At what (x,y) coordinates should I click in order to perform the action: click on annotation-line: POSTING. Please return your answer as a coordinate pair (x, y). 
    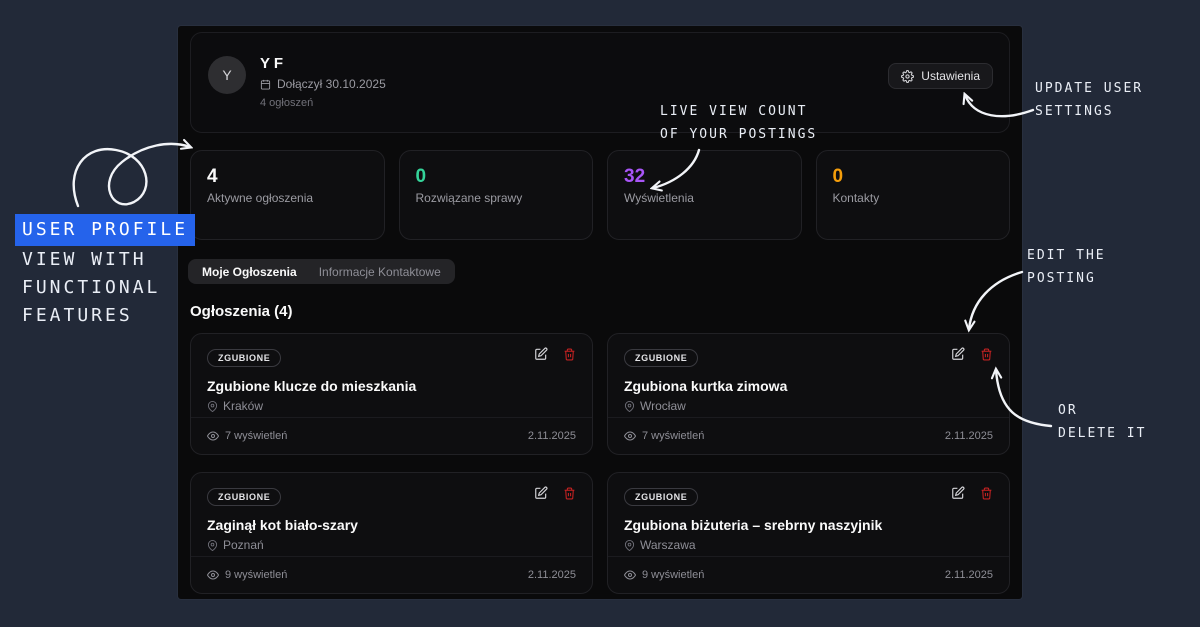
    Looking at the image, I should click on (1061, 278).